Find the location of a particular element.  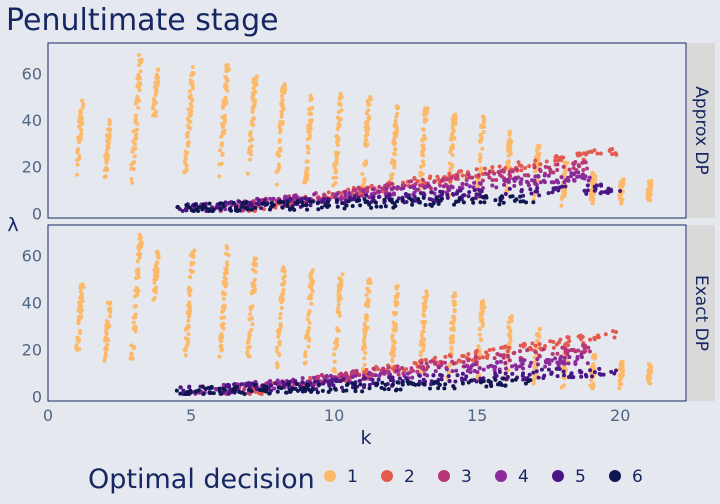

legend-item: 4 is located at coordinates (512, 477).